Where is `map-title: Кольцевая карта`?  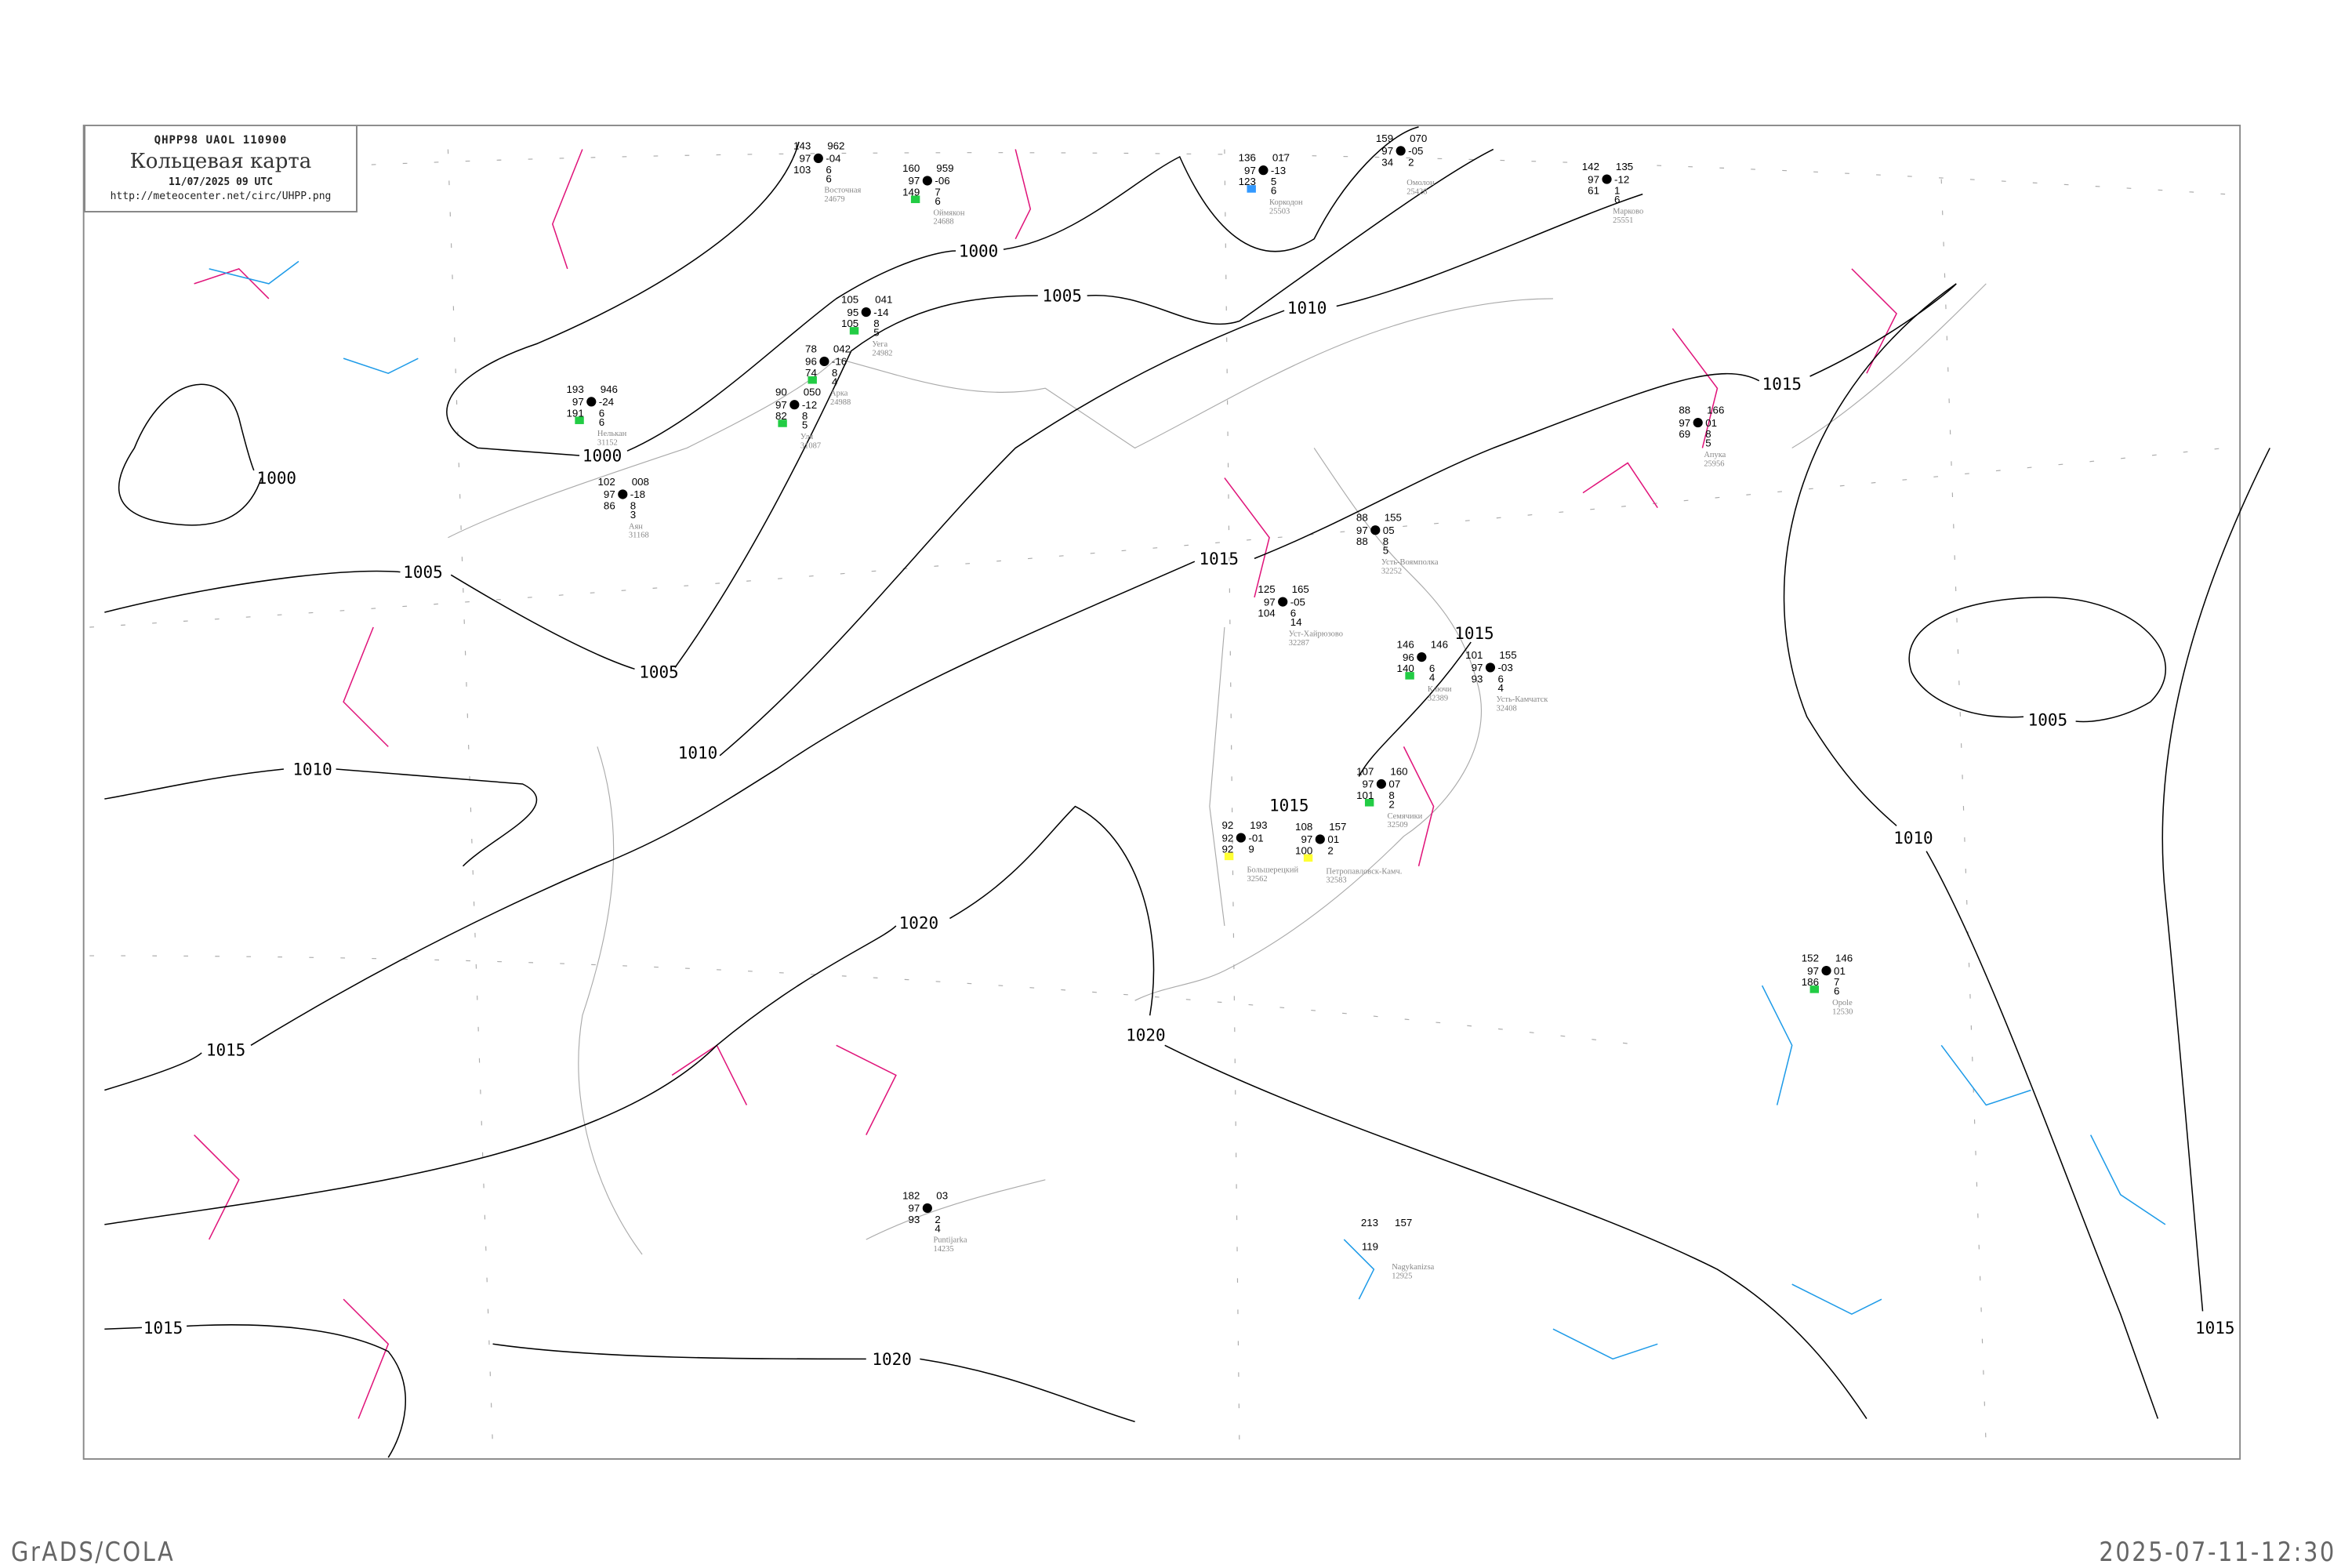 map-title: Кольцевая карта is located at coordinates (220, 161).